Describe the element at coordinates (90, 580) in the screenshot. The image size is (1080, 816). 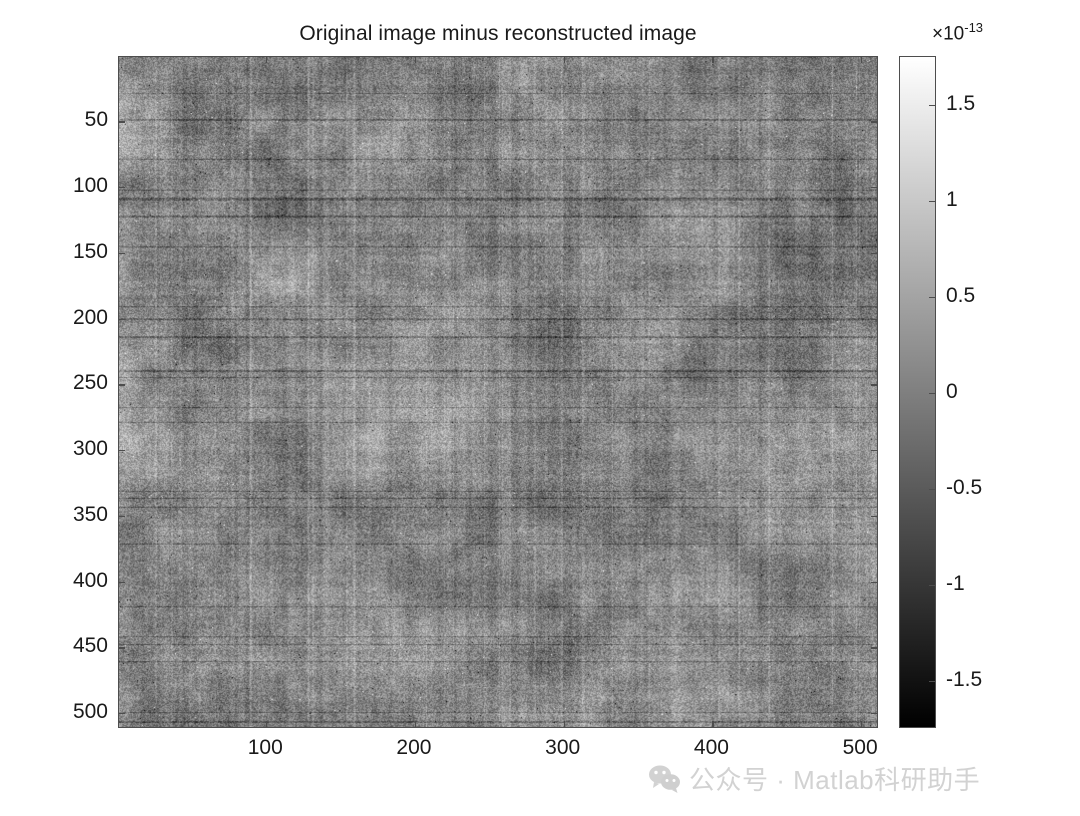
I see `y-tick-label: 400` at that location.